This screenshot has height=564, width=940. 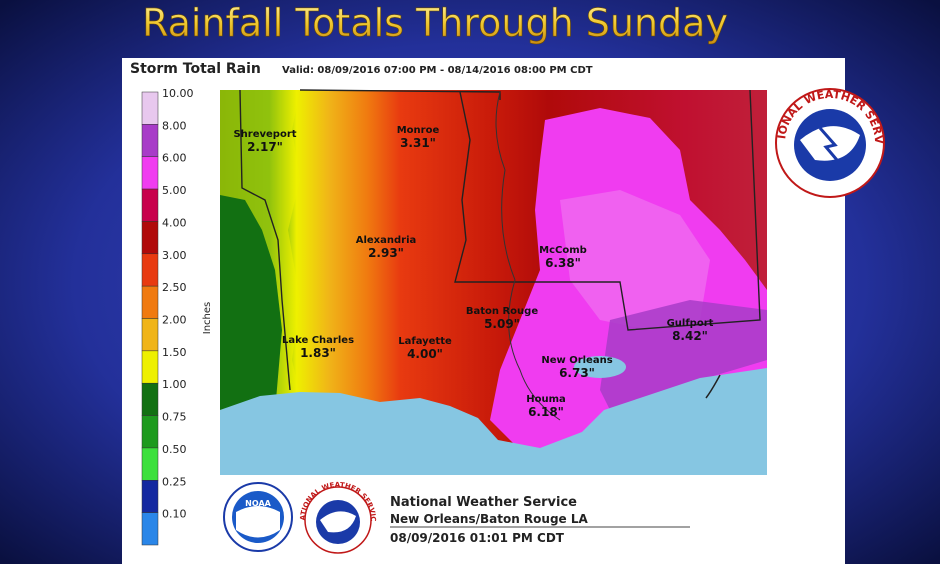 What do you see at coordinates (207, 318) in the screenshot?
I see `legend-unit: Inches` at bounding box center [207, 318].